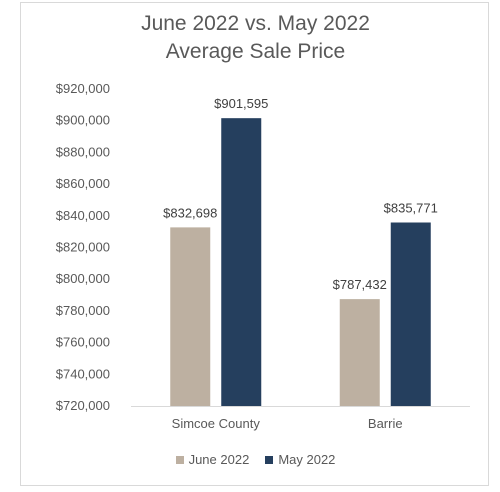  I want to click on legend-item-may: May 2022, so click(300, 459).